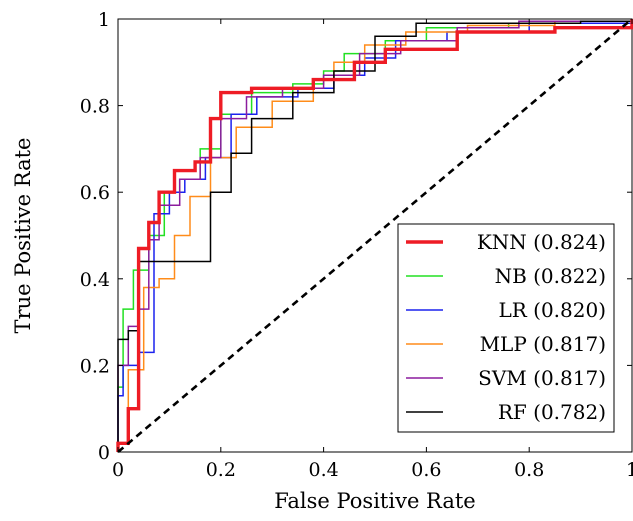 This screenshot has height=521, width=633. I want to click on y-tick-label: 0, so click(104, 453).